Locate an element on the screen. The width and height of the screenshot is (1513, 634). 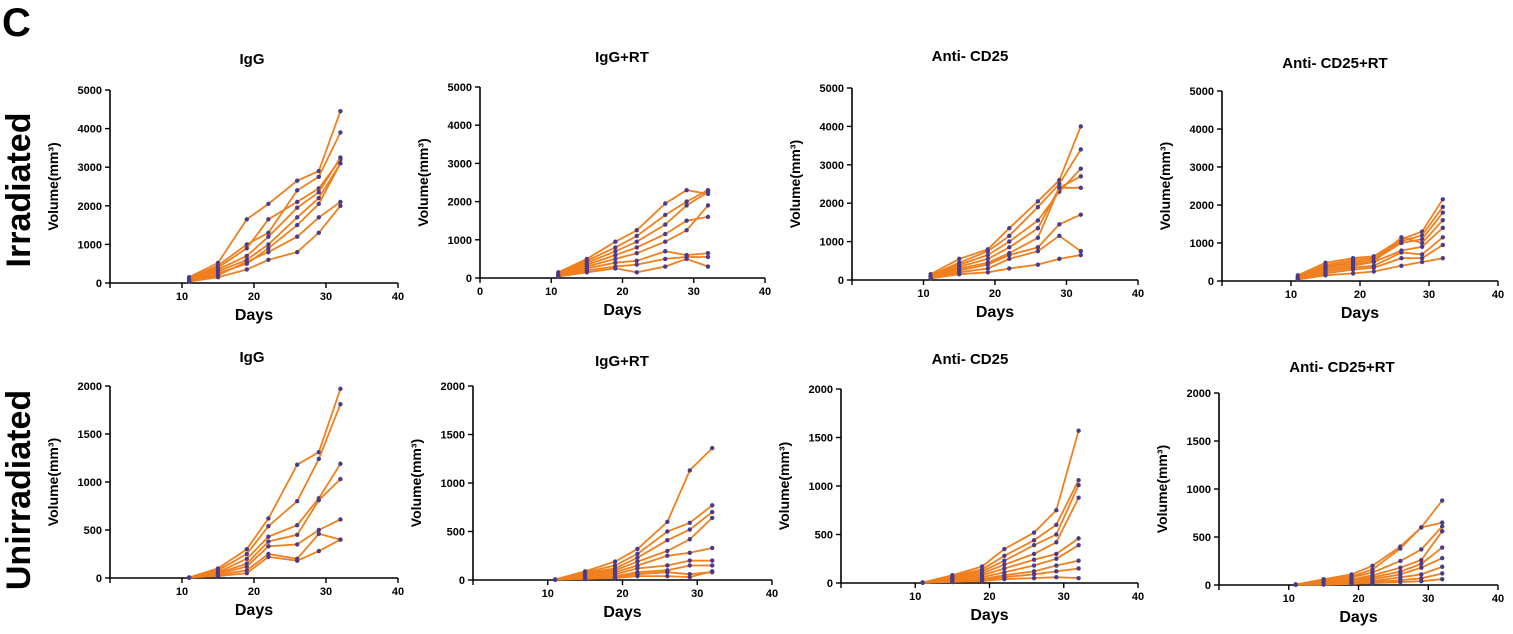
y-tick-label: 5000 is located at coordinates (90, 91).